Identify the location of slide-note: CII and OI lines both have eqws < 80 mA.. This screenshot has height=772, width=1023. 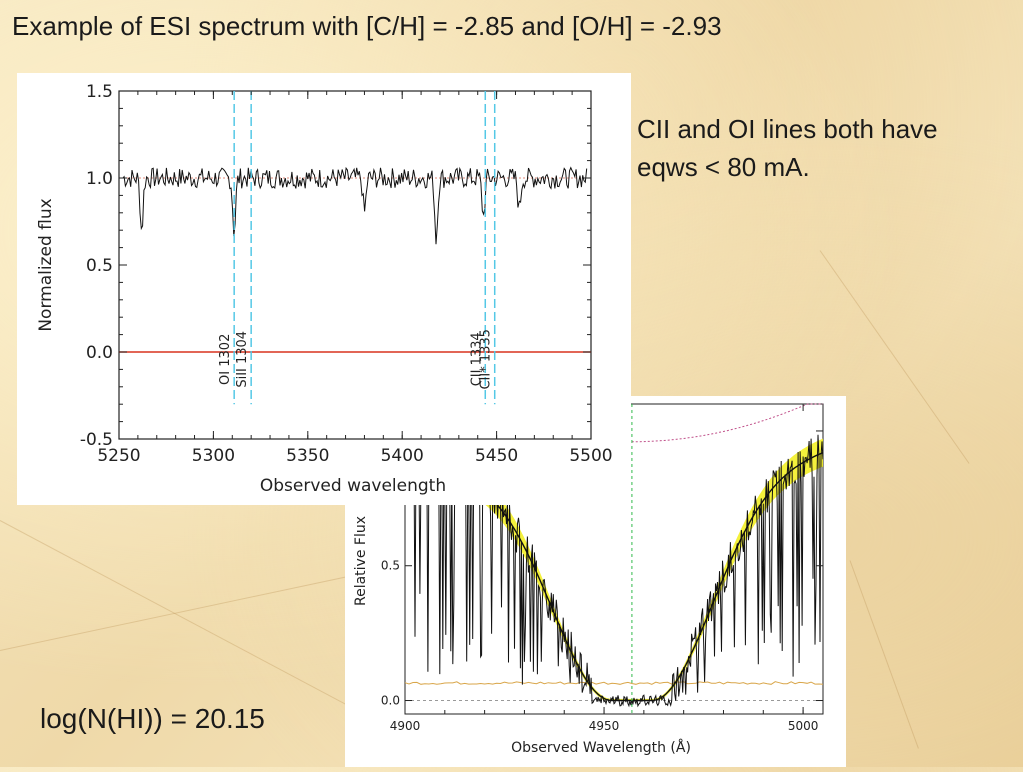
(787, 148).